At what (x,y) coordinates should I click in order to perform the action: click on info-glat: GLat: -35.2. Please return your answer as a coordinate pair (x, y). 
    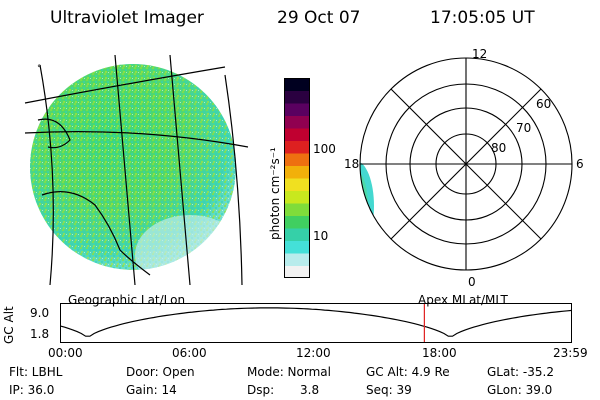
    Looking at the image, I should click on (520, 372).